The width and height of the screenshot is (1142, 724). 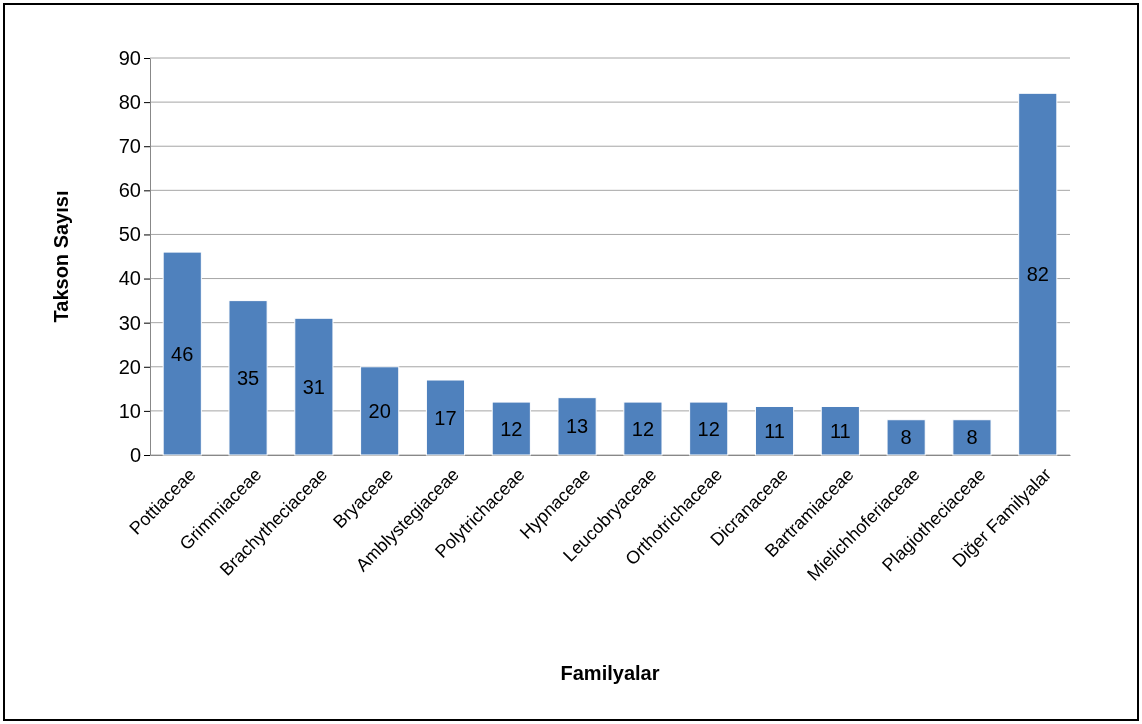 I want to click on y-tick-label: 20, so click(x=129, y=366).